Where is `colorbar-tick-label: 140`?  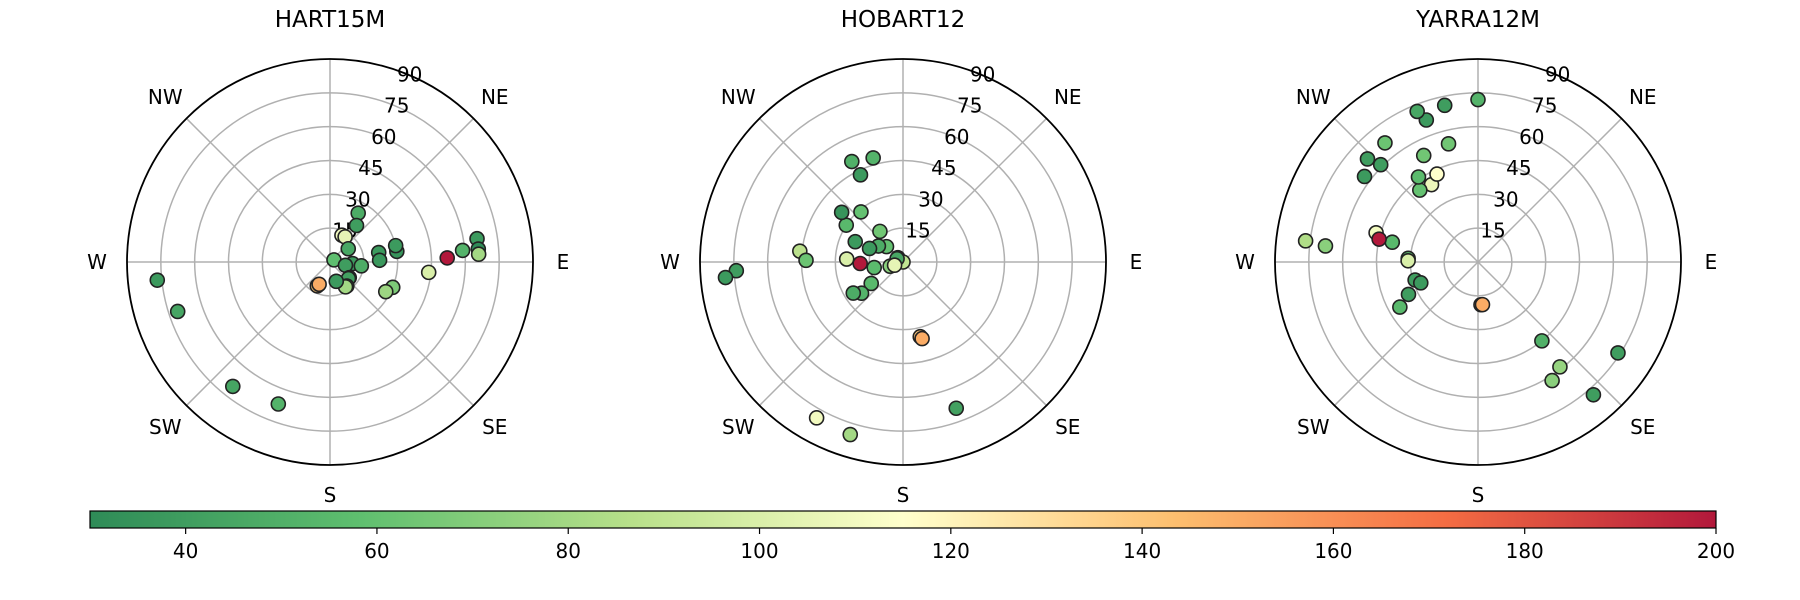 colorbar-tick-label: 140 is located at coordinates (1142, 551).